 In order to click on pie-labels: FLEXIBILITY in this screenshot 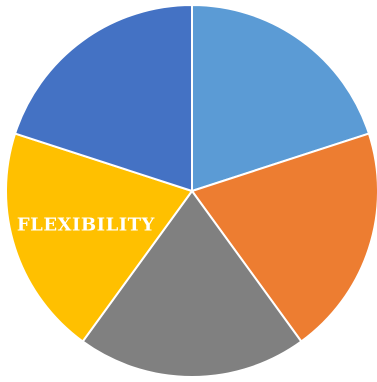, I will do `click(86, 225)`.